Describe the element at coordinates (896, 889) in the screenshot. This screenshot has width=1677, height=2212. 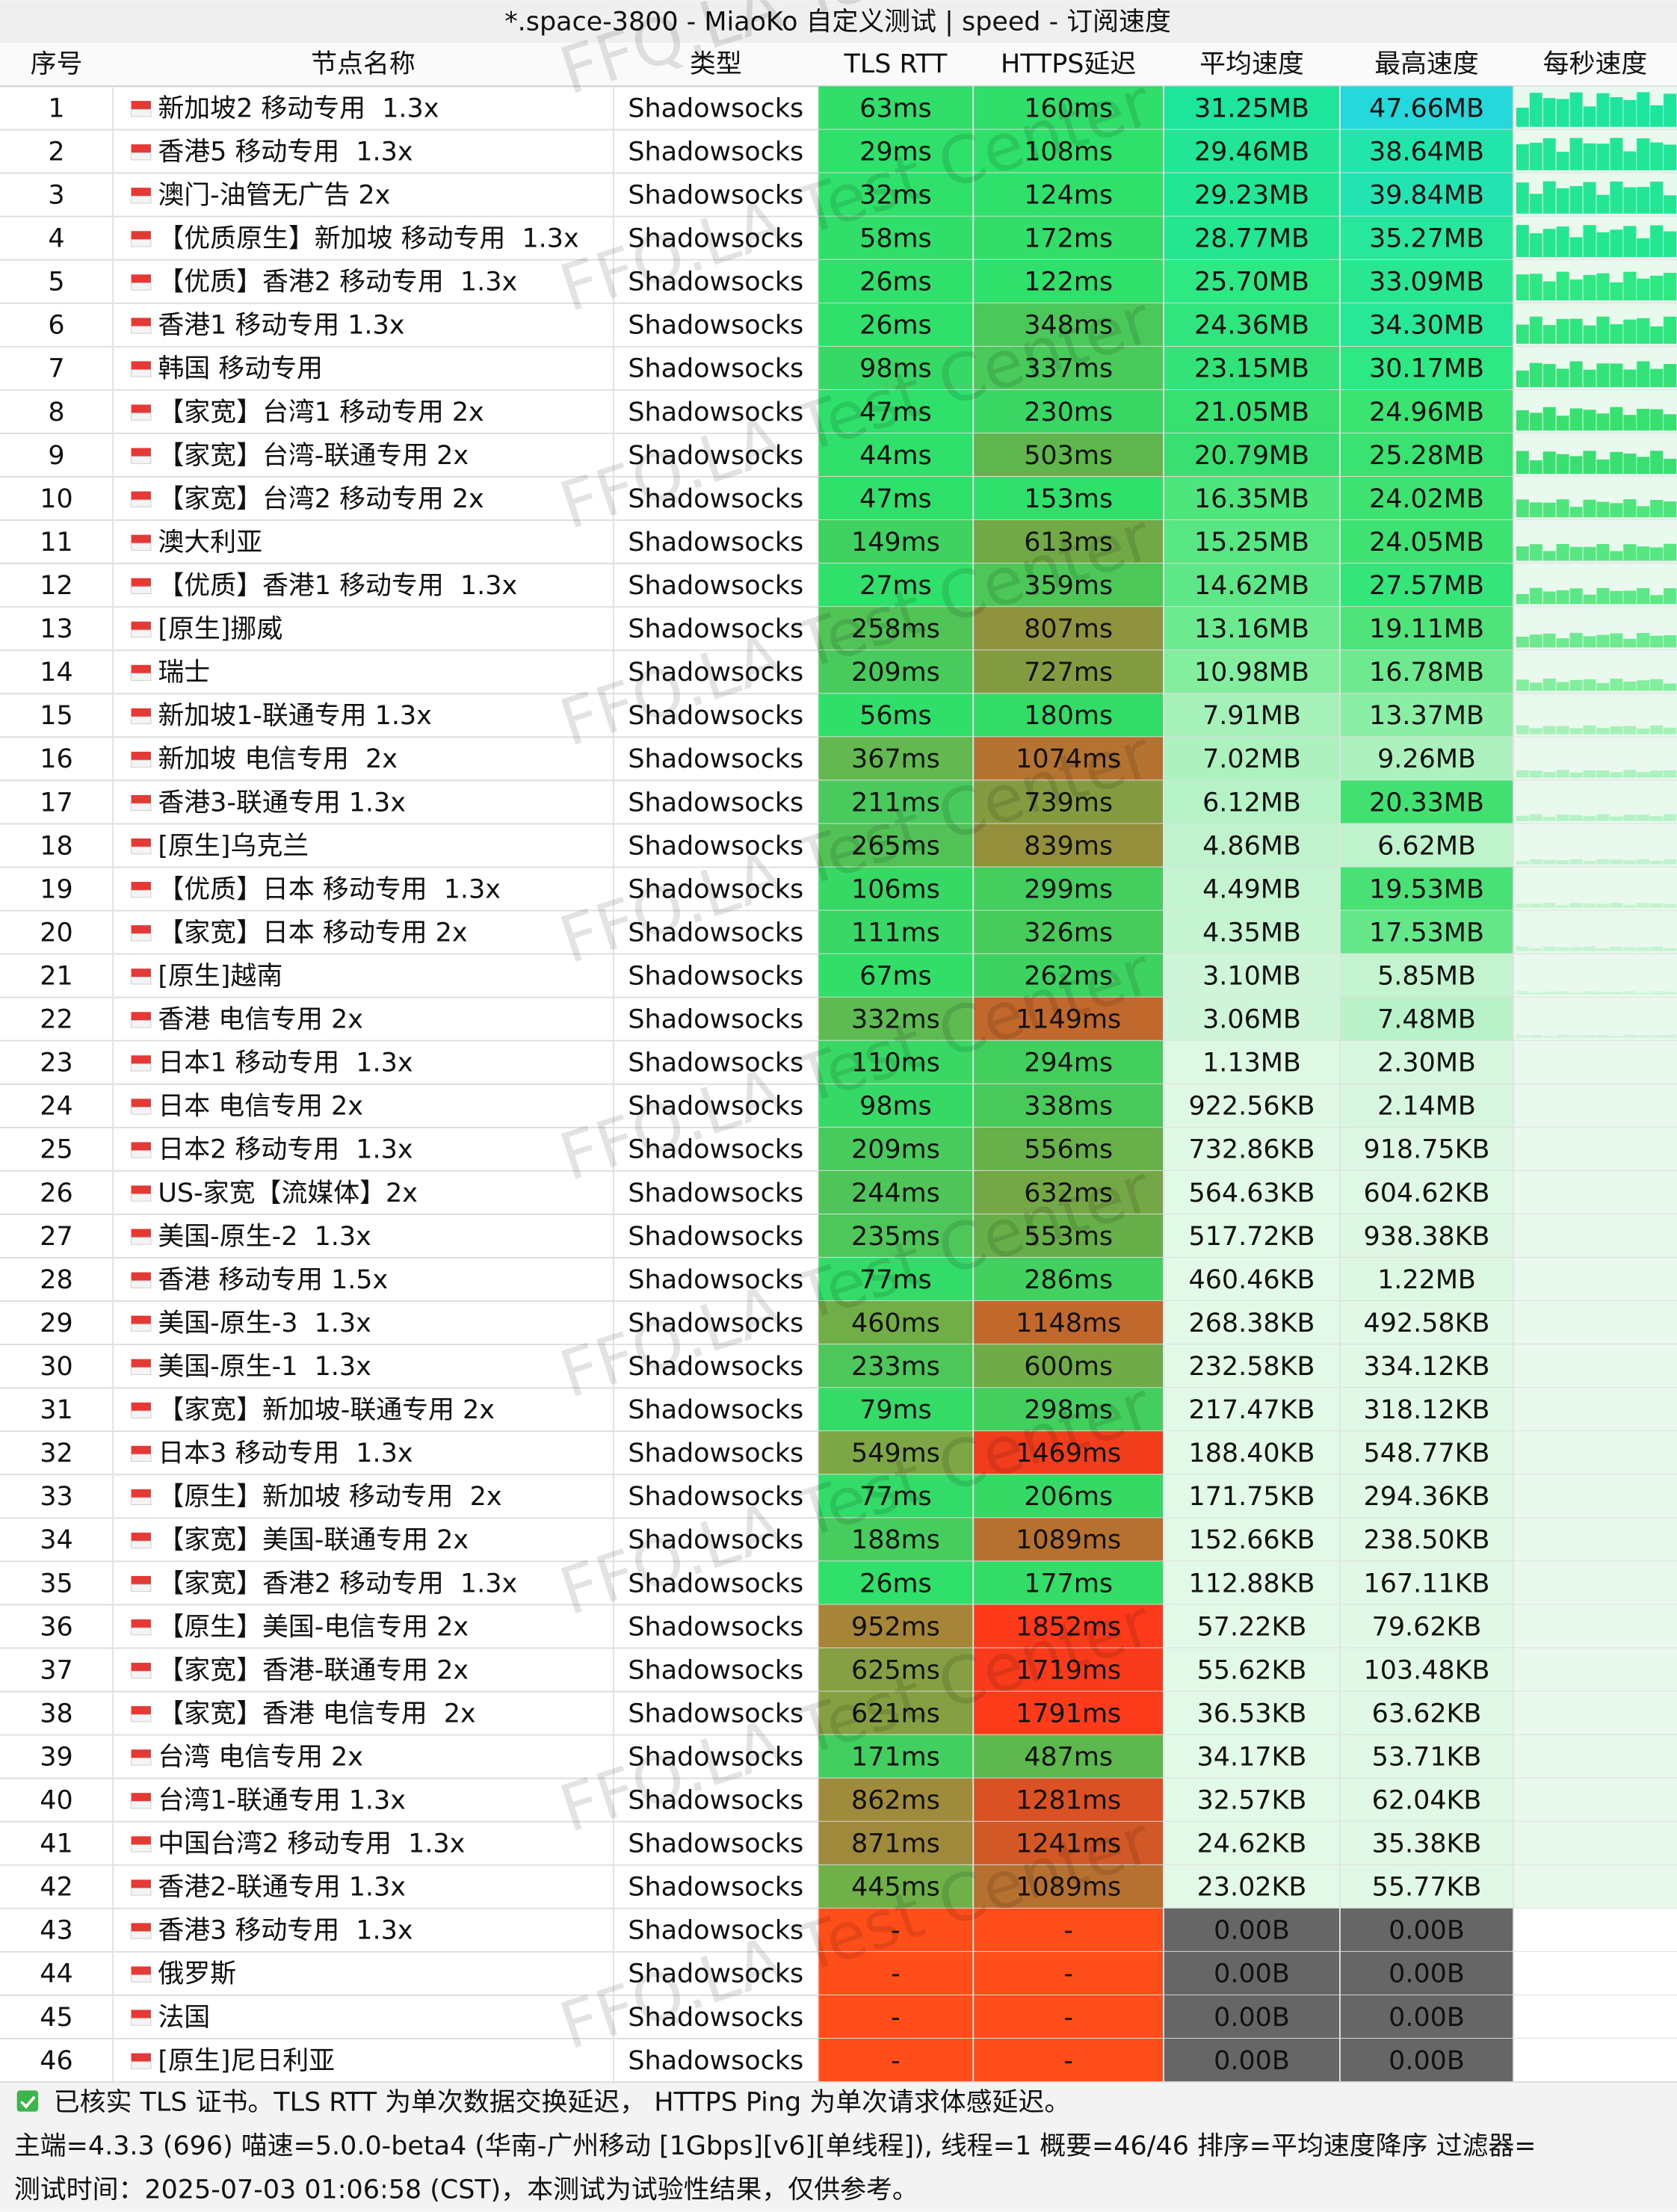
I see `cell-text: 106ms` at that location.